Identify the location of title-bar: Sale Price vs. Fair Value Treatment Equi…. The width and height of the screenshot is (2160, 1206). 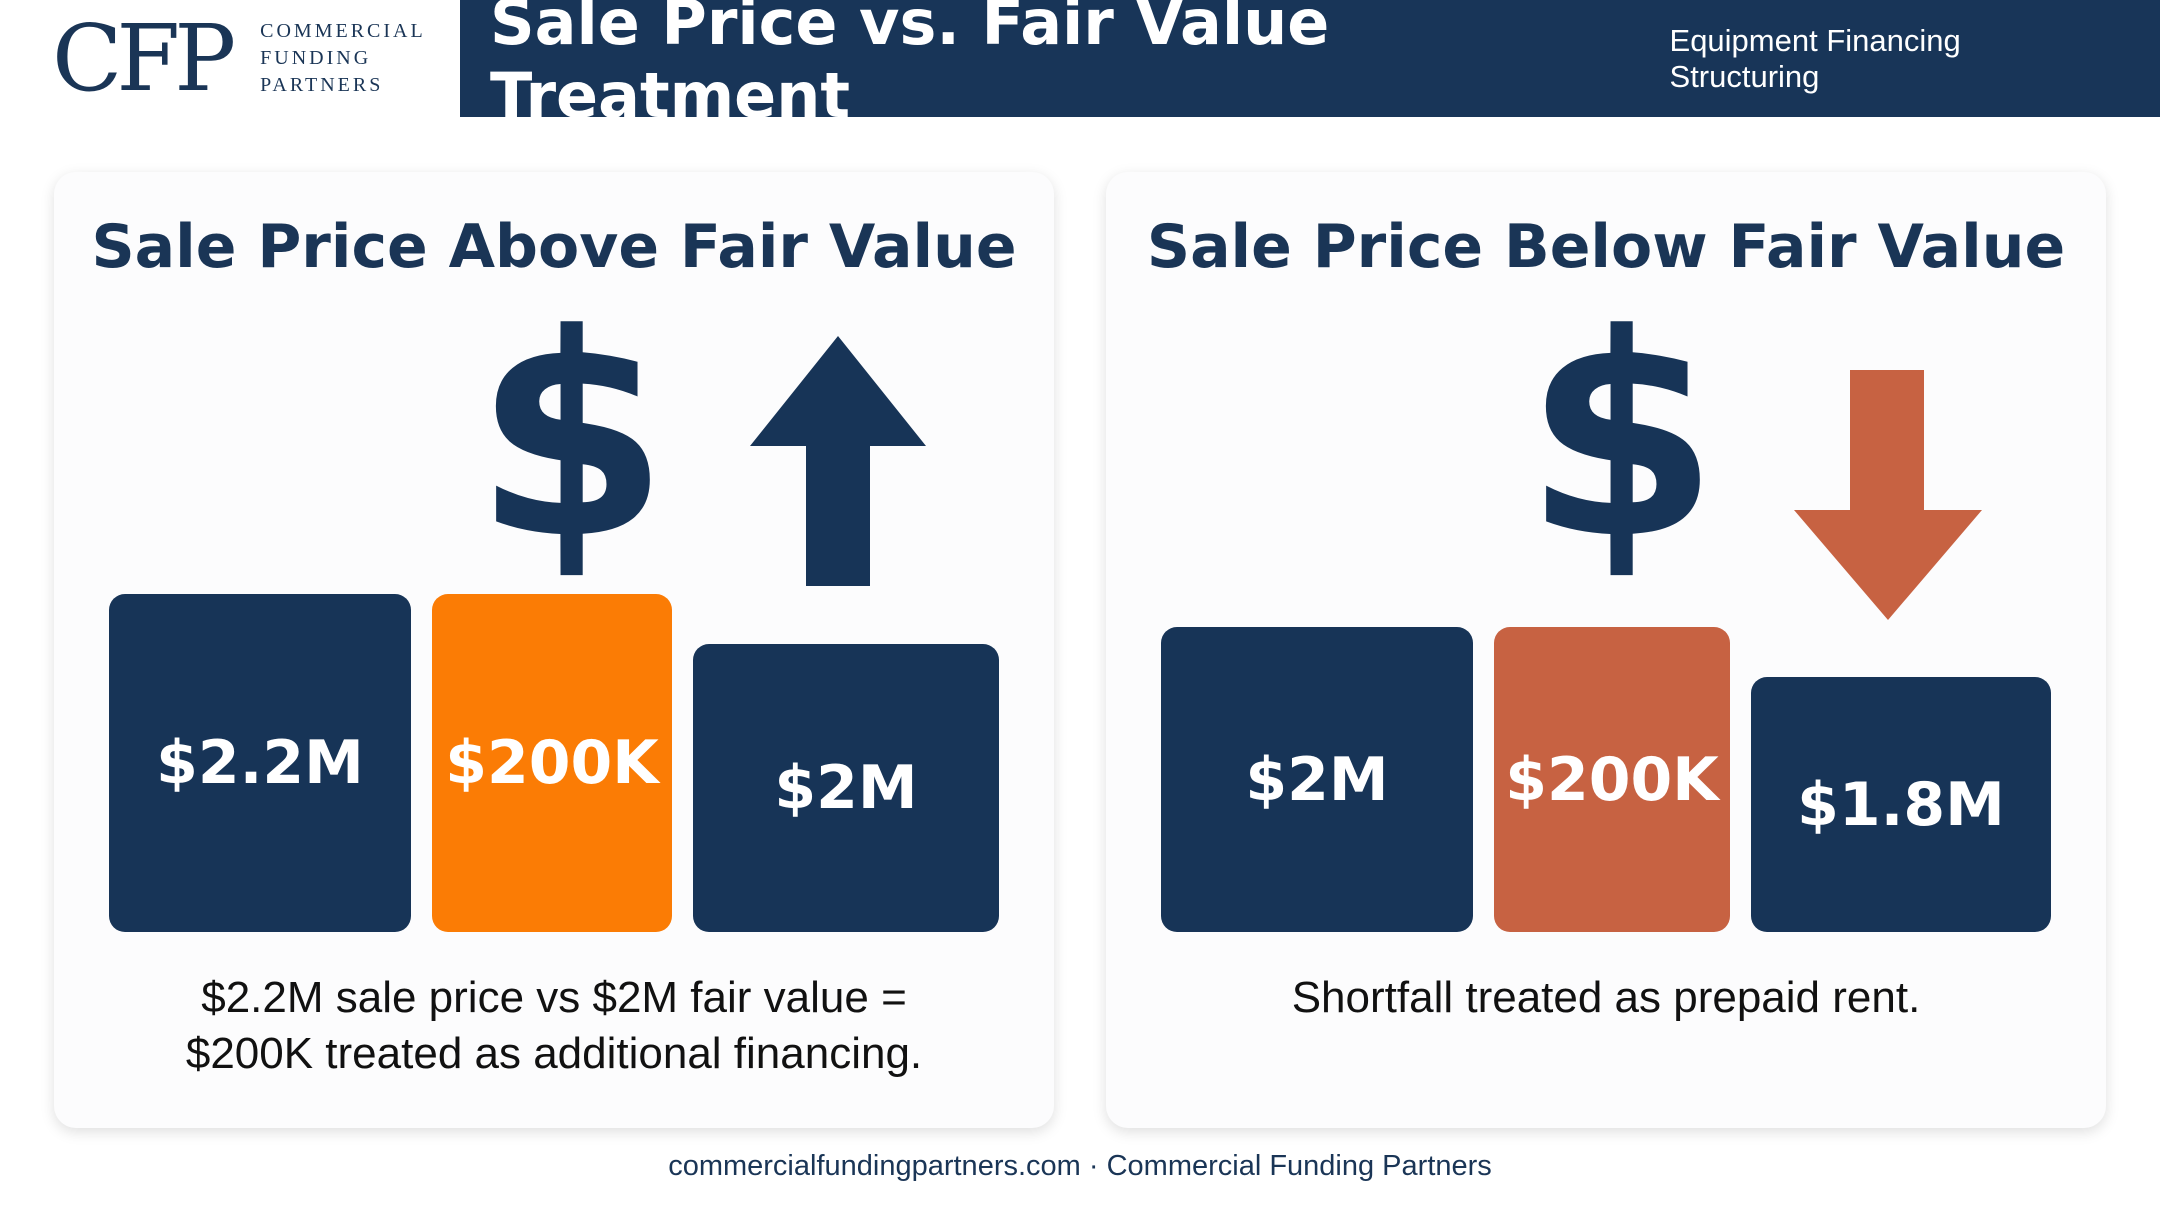
(1310, 66).